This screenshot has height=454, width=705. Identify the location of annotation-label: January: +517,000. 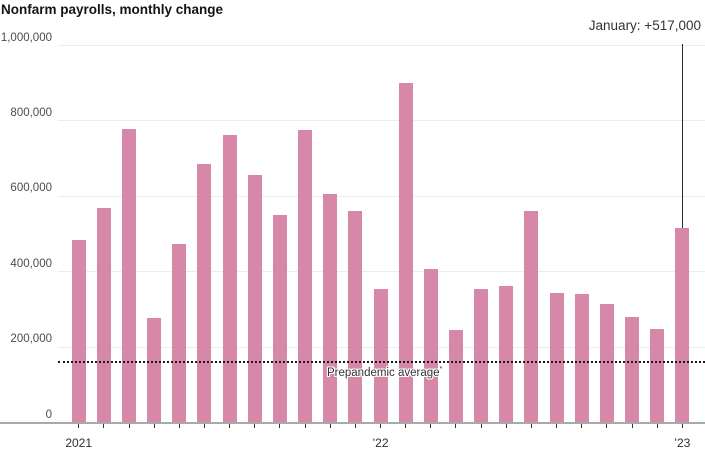
(644, 25).